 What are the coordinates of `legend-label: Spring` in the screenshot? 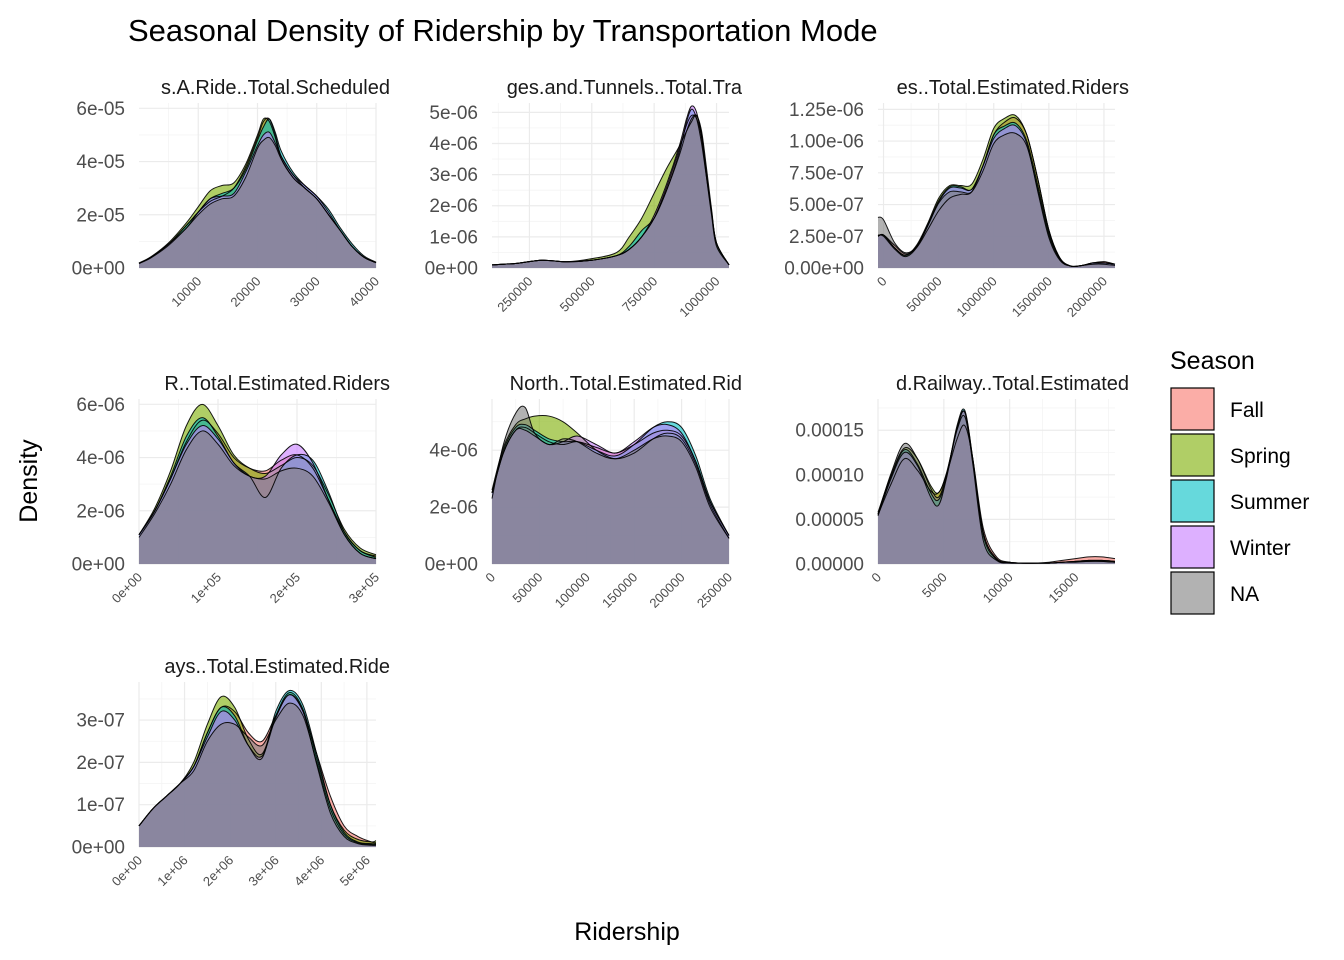 It's located at (1260, 456).